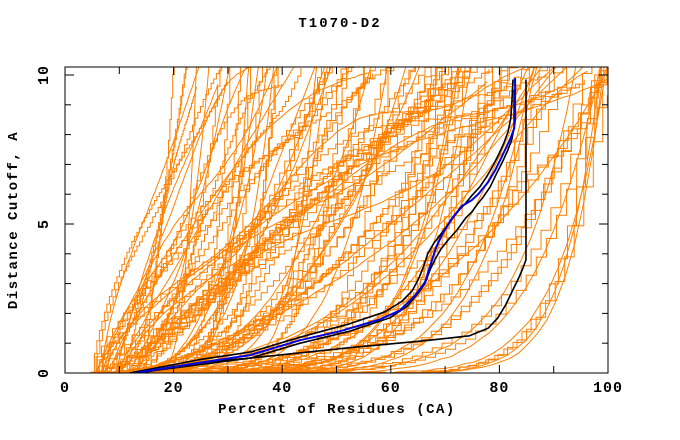  I want to click on x-tick-label: 100, so click(608, 388).